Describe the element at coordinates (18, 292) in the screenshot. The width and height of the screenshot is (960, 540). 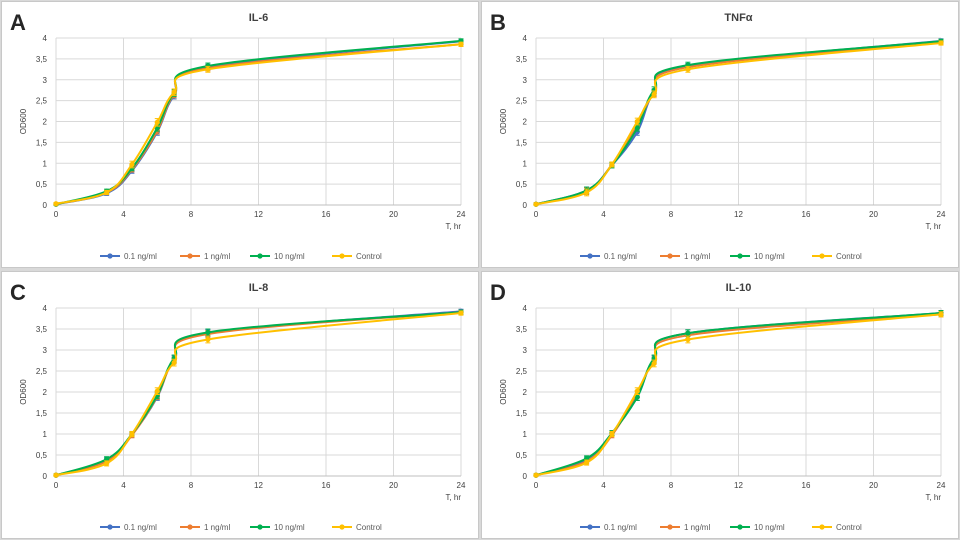
I see `panel-letter: C` at that location.